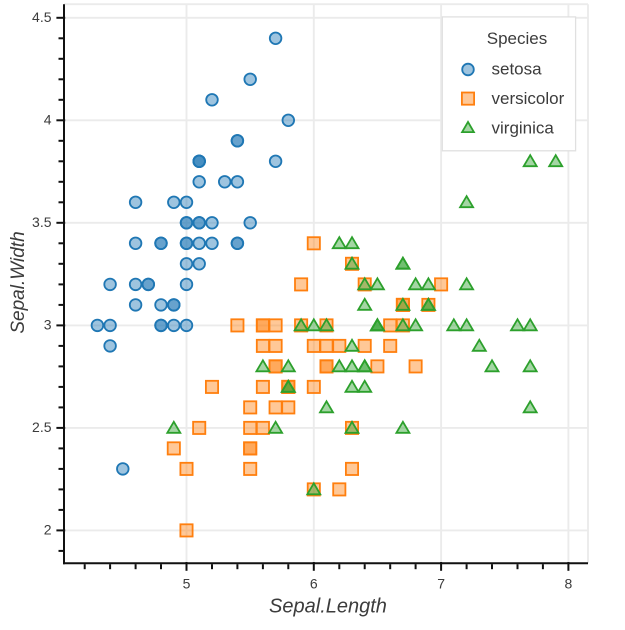  Describe the element at coordinates (48, 120) in the screenshot. I see `svg-text: 4` at that location.